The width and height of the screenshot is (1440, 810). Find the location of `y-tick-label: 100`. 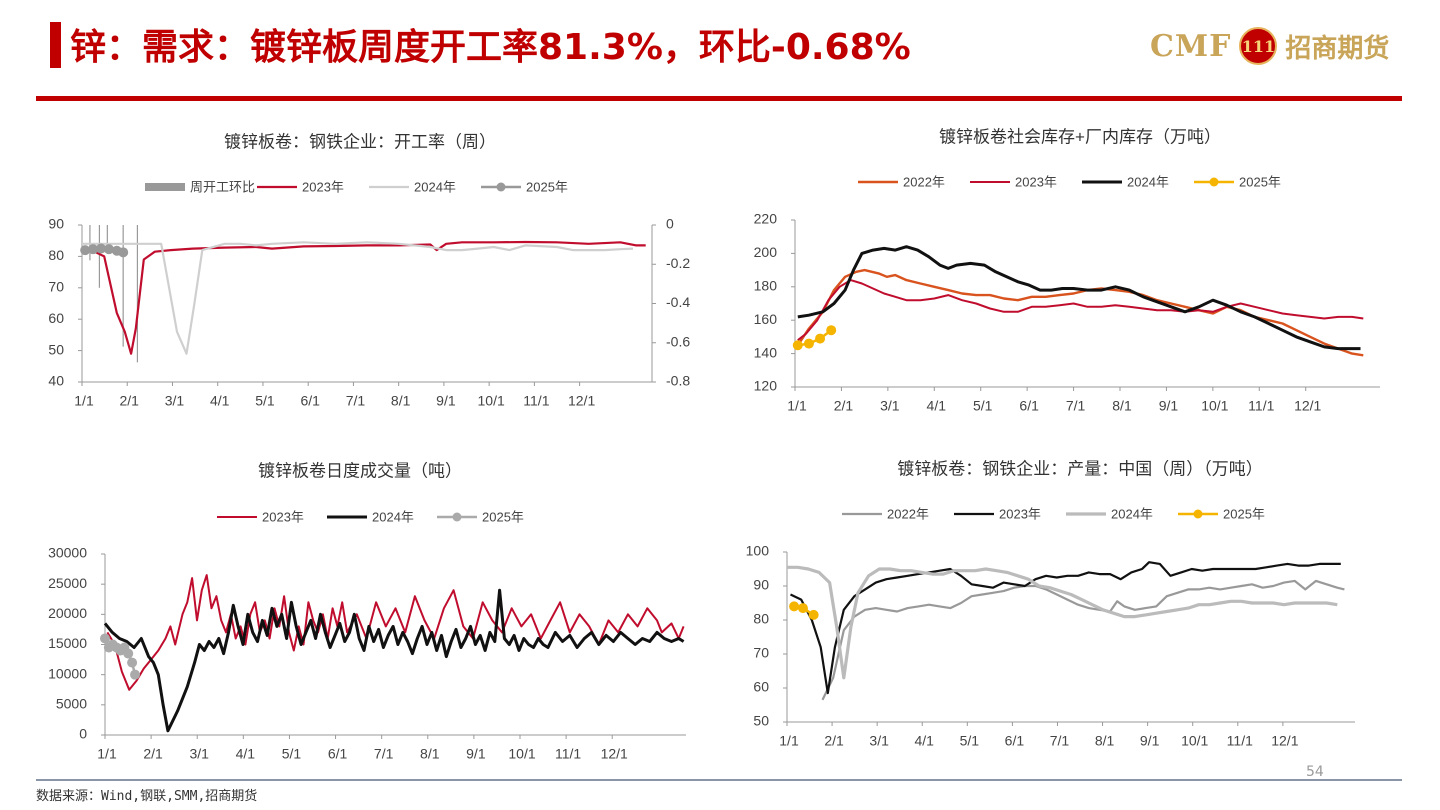

y-tick-label: 100 is located at coordinates (758, 551).